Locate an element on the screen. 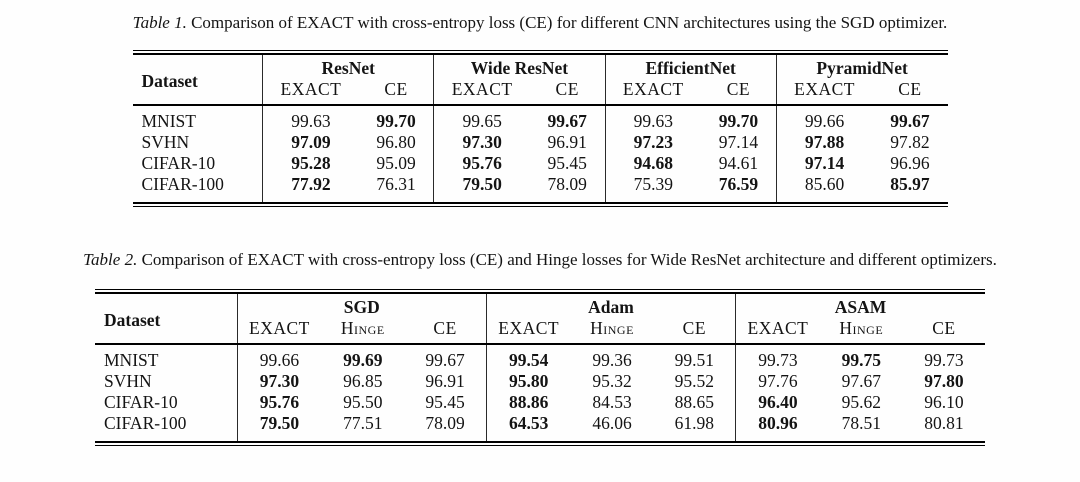  data-cell: 99.54 is located at coordinates (528, 357).